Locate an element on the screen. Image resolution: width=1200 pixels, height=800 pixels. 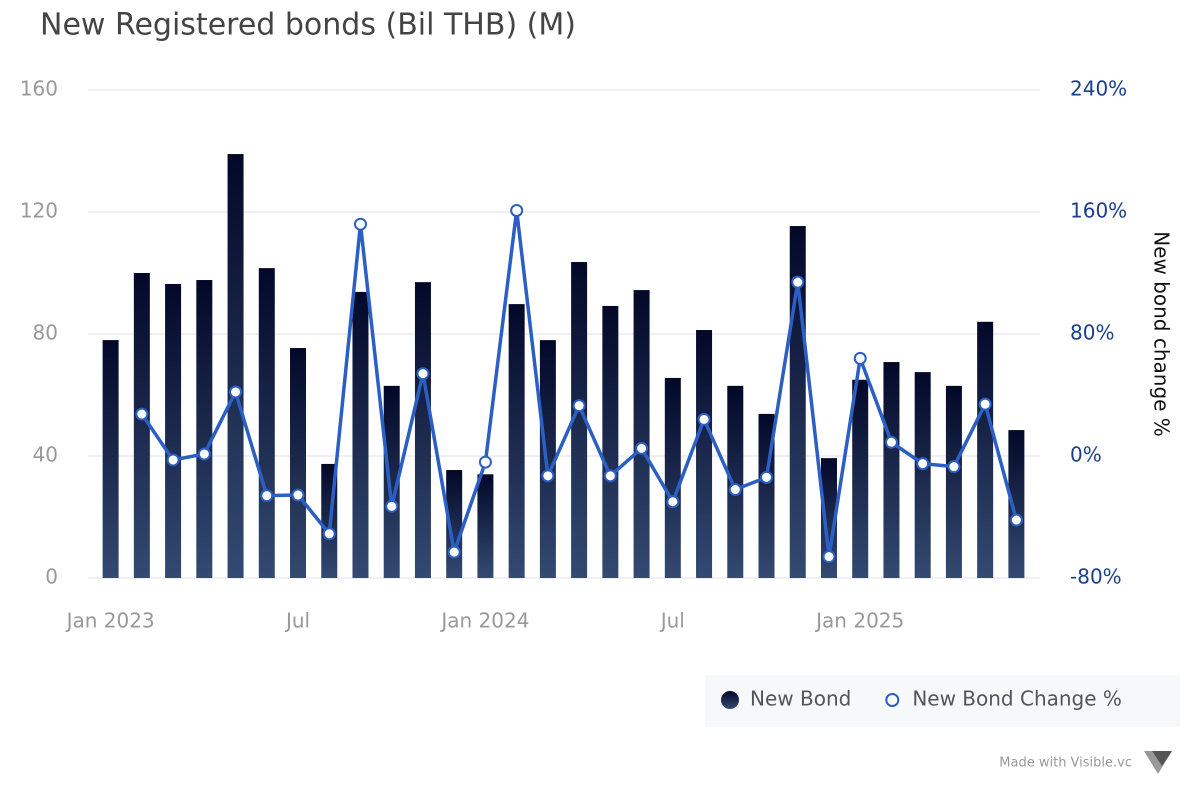
x-tick-label: Jan 2024 is located at coordinates (484, 621).